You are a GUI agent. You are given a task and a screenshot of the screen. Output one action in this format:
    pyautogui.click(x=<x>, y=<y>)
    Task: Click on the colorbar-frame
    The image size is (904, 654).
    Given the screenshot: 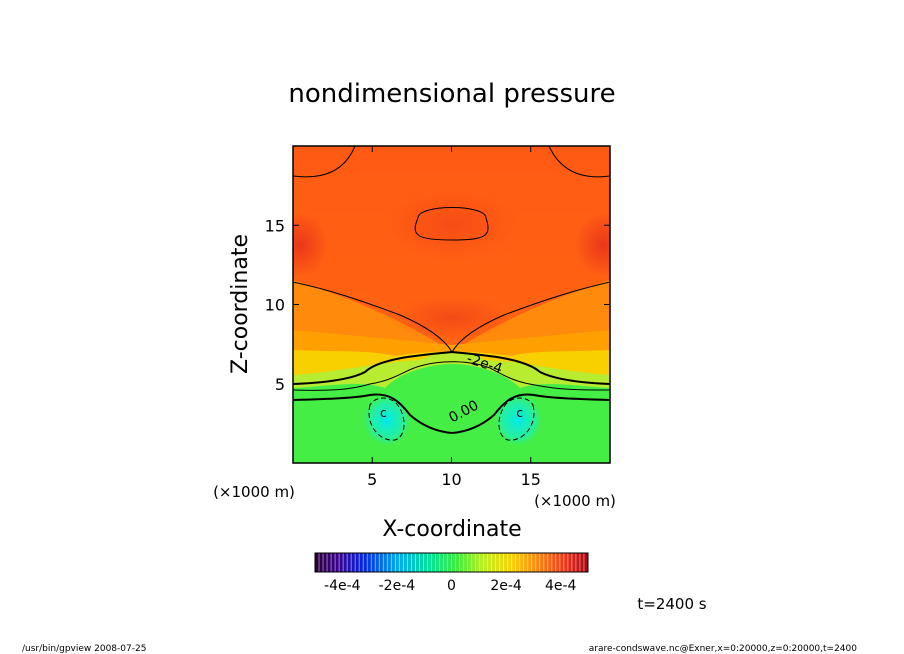 What is the action you would take?
    pyautogui.click(x=451, y=562)
    